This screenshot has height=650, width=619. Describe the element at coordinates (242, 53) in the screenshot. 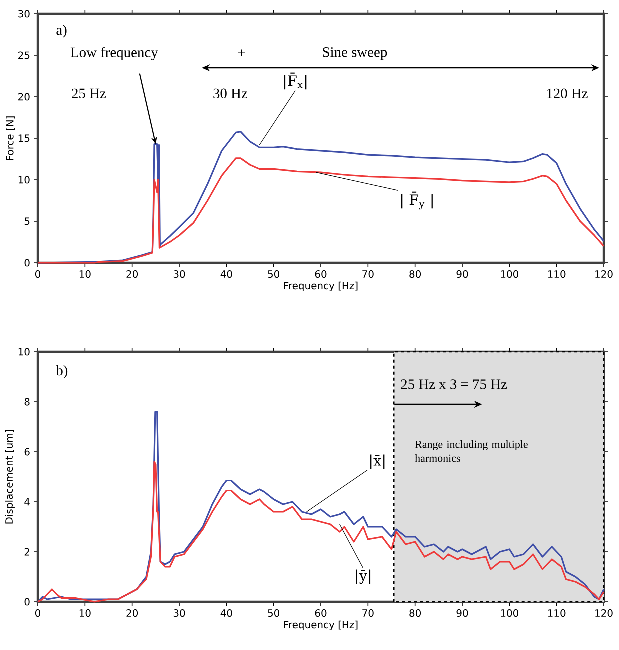

I see `annotation: +` at that location.